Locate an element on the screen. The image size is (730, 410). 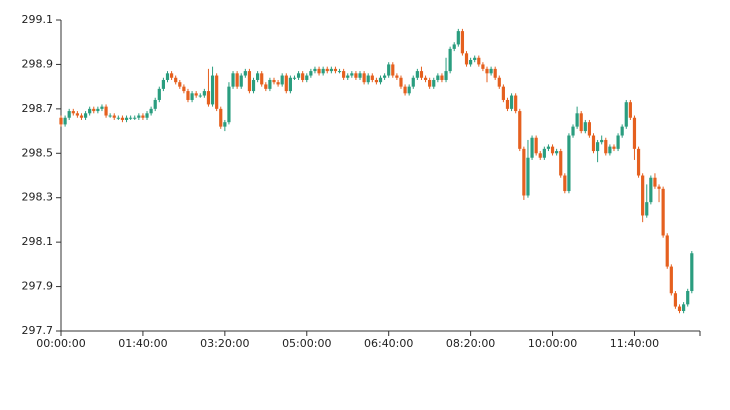
y-tick-label: 297.9 is located at coordinates (38, 286).